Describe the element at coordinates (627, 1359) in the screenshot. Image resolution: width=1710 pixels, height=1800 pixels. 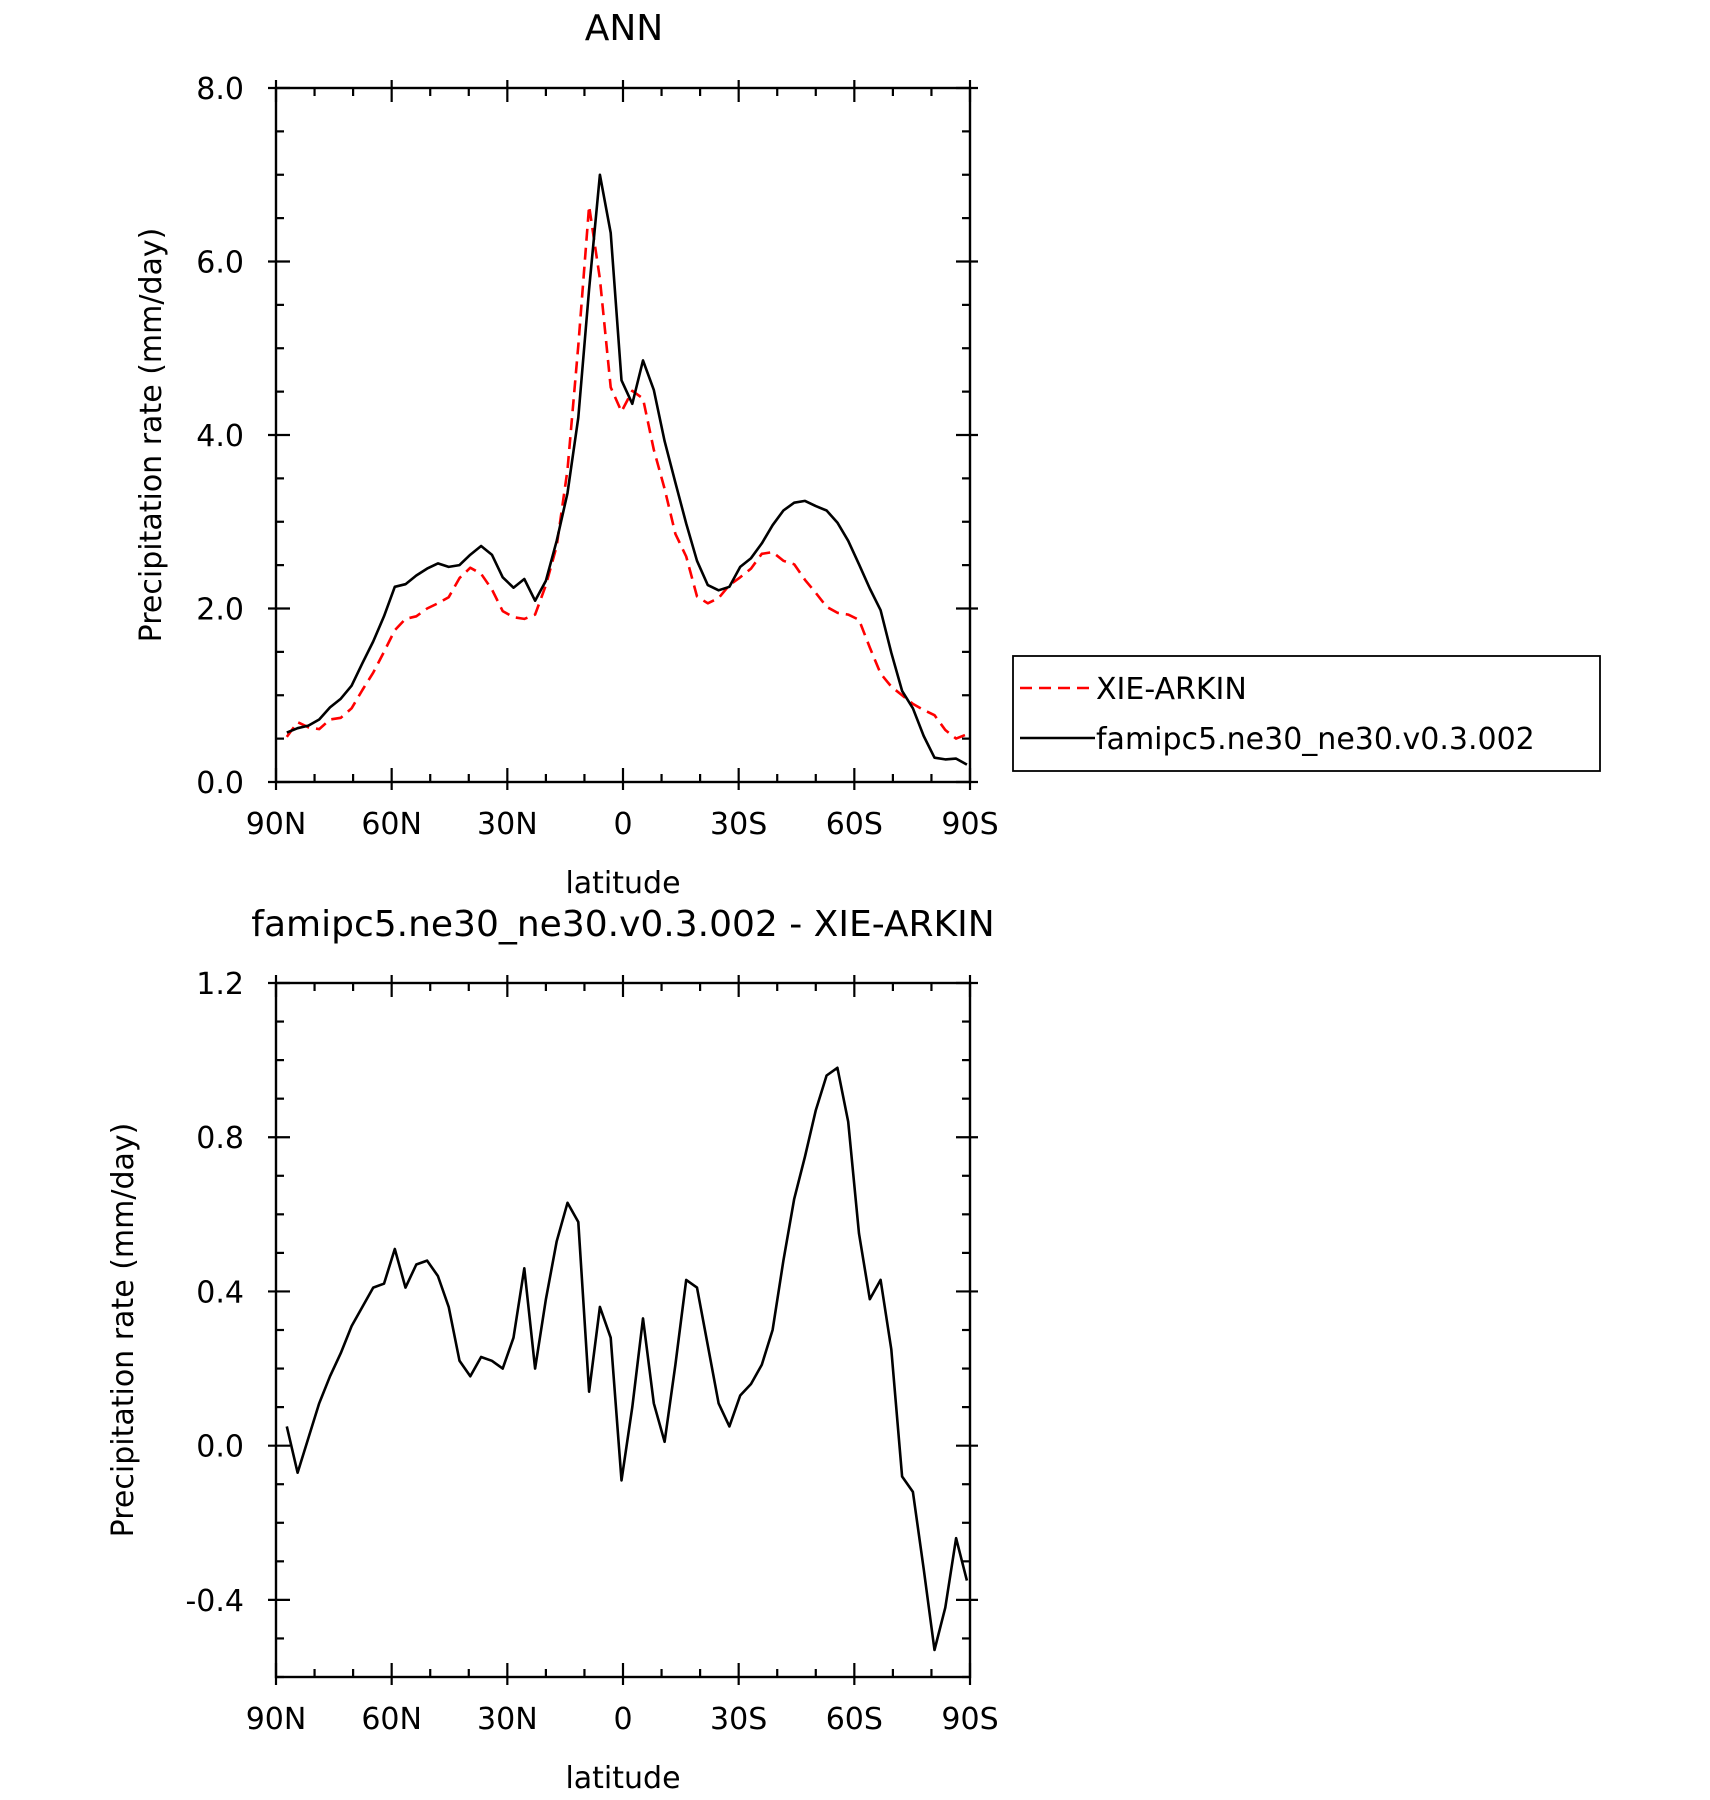
I see `series-line-difference` at that location.